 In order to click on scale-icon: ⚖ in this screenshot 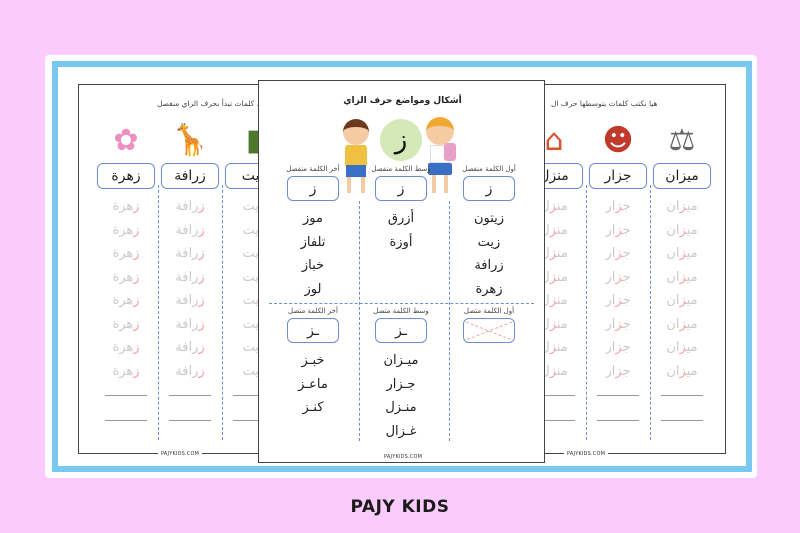, I will do `click(682, 140)`.